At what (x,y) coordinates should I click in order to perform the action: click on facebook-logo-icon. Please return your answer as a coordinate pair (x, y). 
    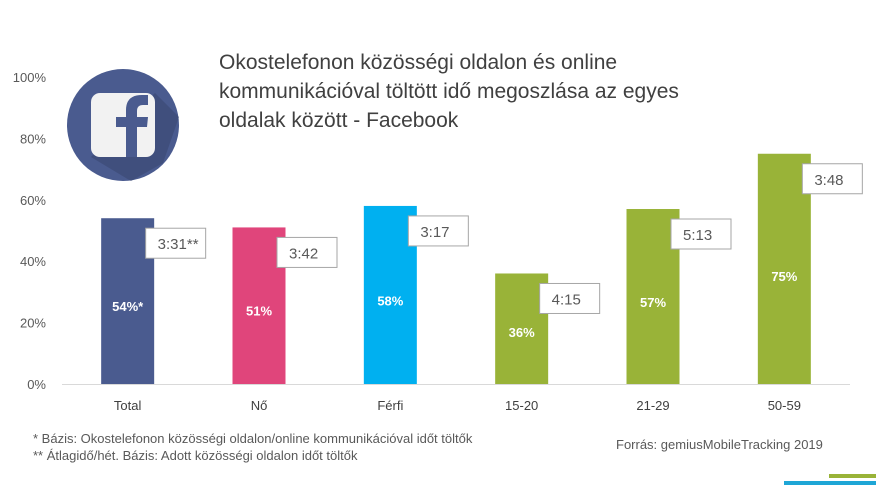
    Looking at the image, I should click on (123, 125).